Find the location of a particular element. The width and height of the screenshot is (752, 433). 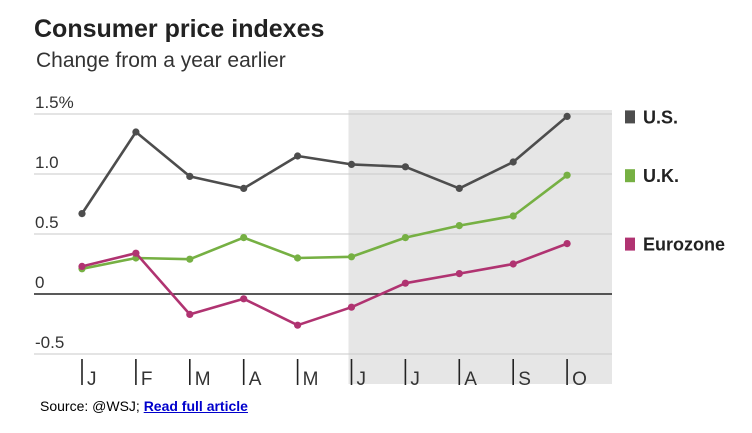

y-tick-label: 1.5% is located at coordinates (54, 102).